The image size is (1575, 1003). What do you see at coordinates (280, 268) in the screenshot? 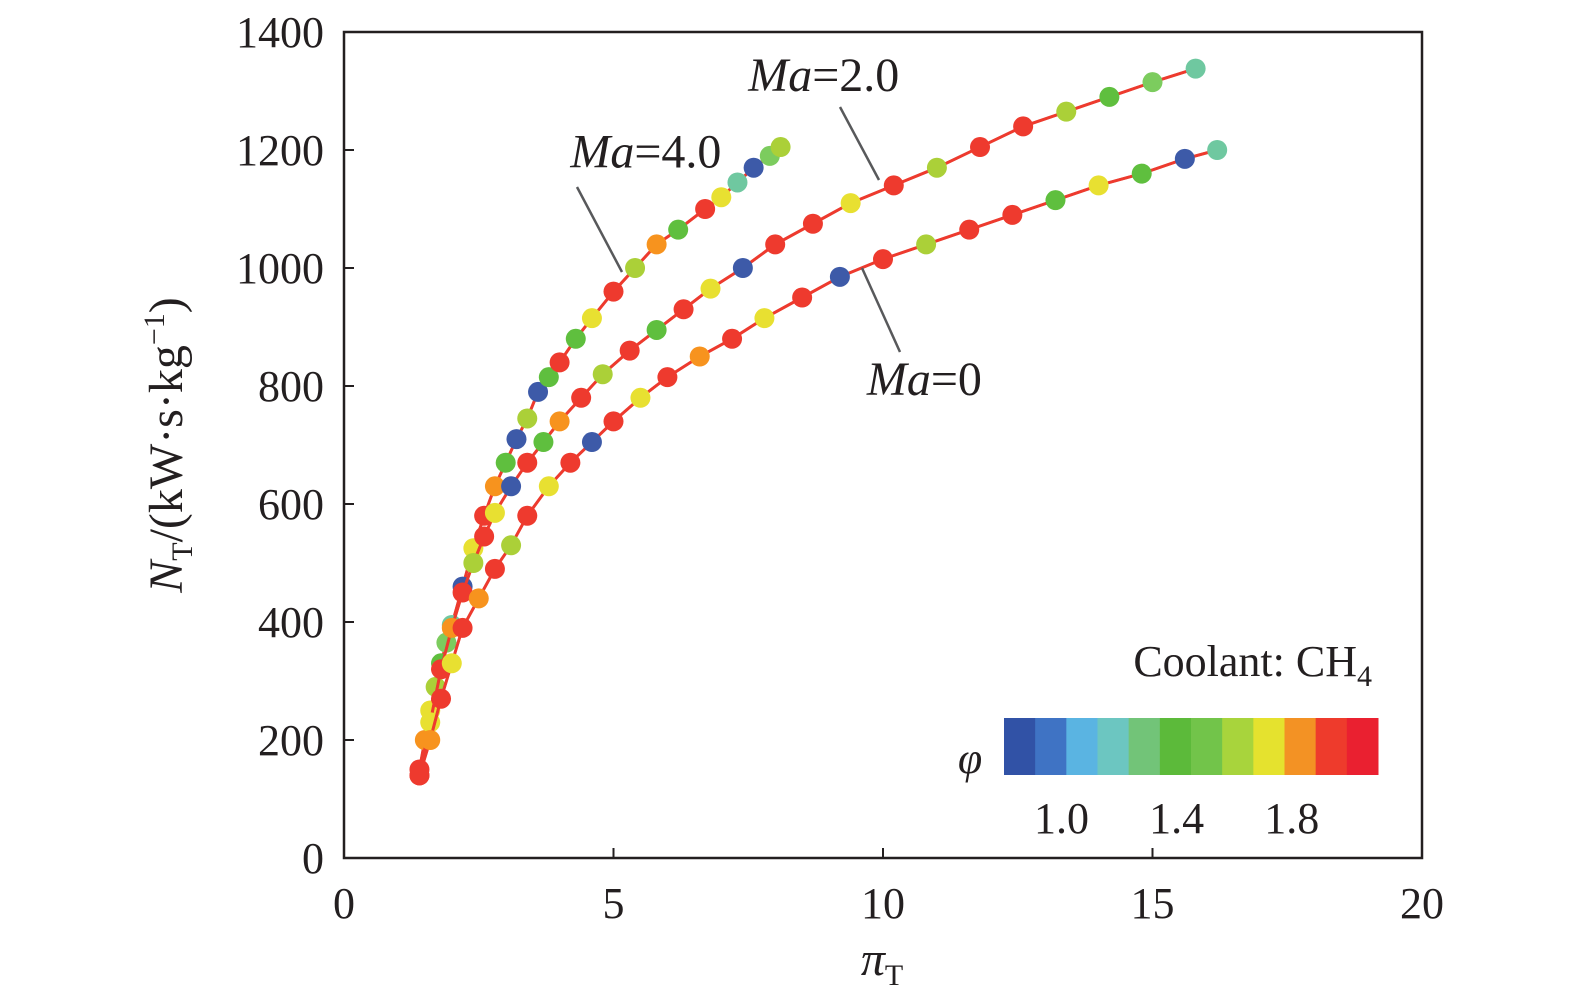
I see `y-tick-label: 1000` at bounding box center [280, 268].